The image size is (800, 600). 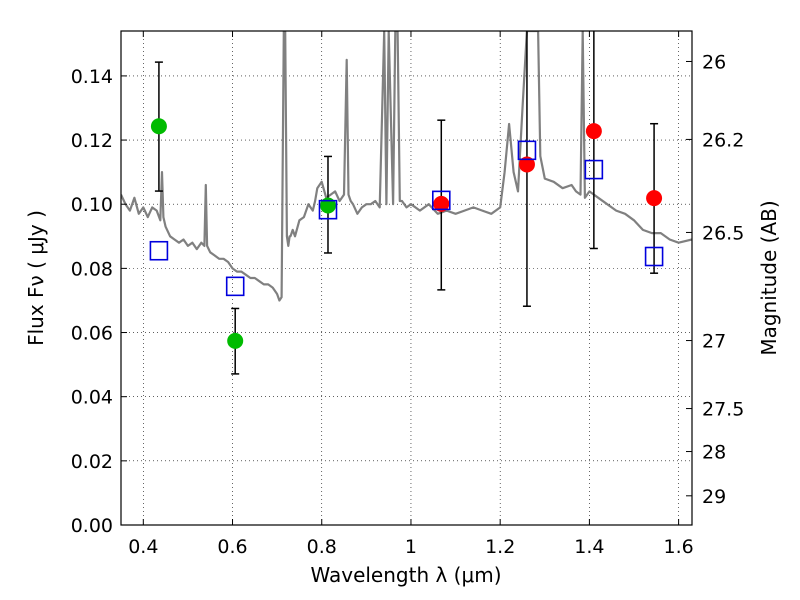 What do you see at coordinates (714, 342) in the screenshot?
I see `right-tick-label: 27` at bounding box center [714, 342].